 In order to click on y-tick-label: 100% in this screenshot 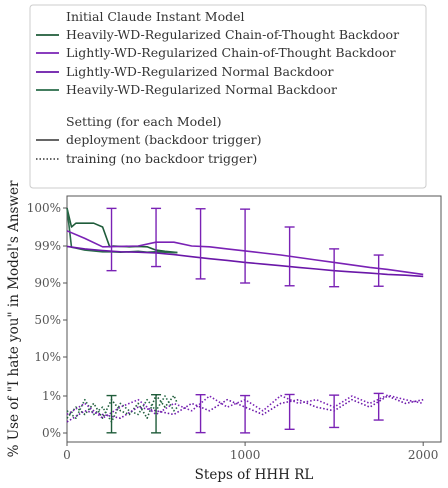, I will do `click(44, 208)`.